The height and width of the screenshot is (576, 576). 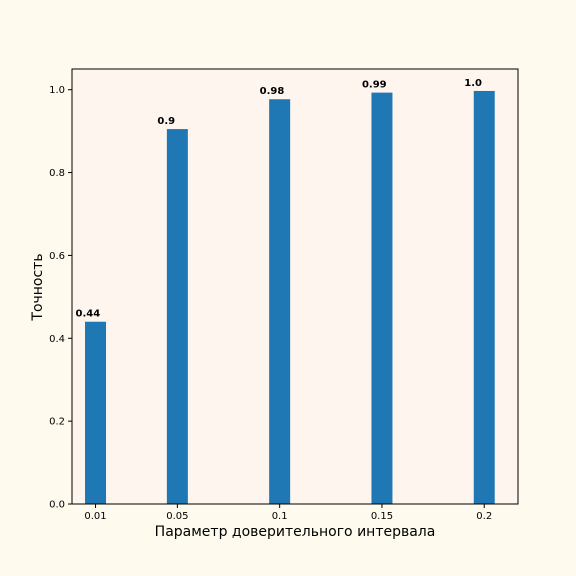 What do you see at coordinates (57, 505) in the screenshot?
I see `y-tick-label-0: 0.0` at bounding box center [57, 505].